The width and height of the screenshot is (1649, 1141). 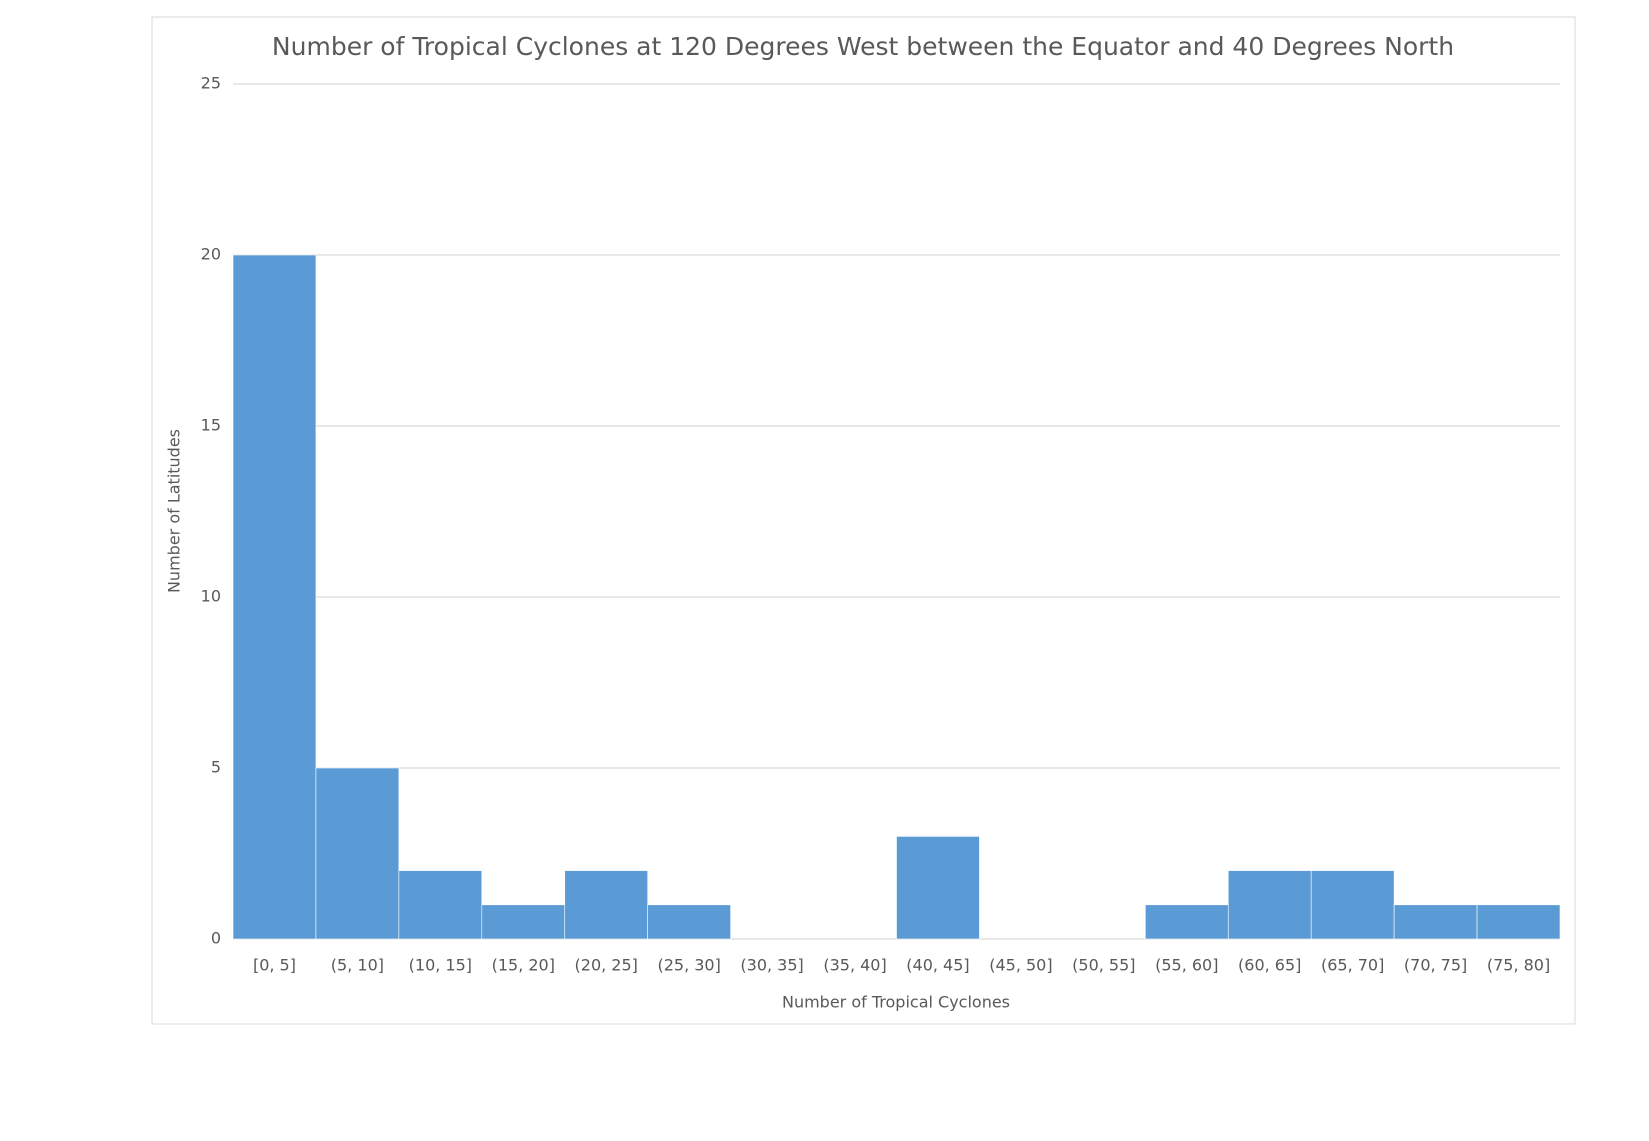 I want to click on y-tick-label: 20, so click(x=211, y=254).